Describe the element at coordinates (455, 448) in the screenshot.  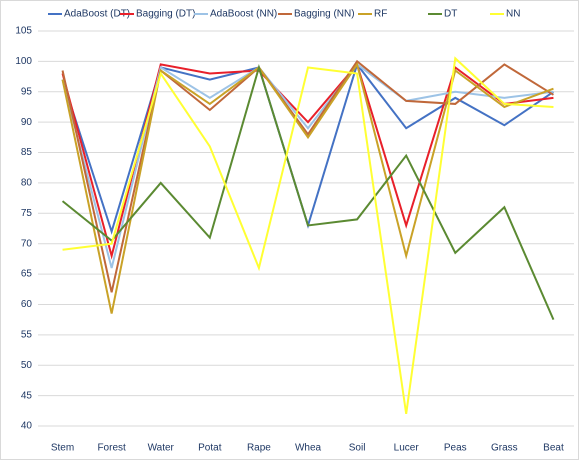
I see `x-tick-label: Peas` at that location.